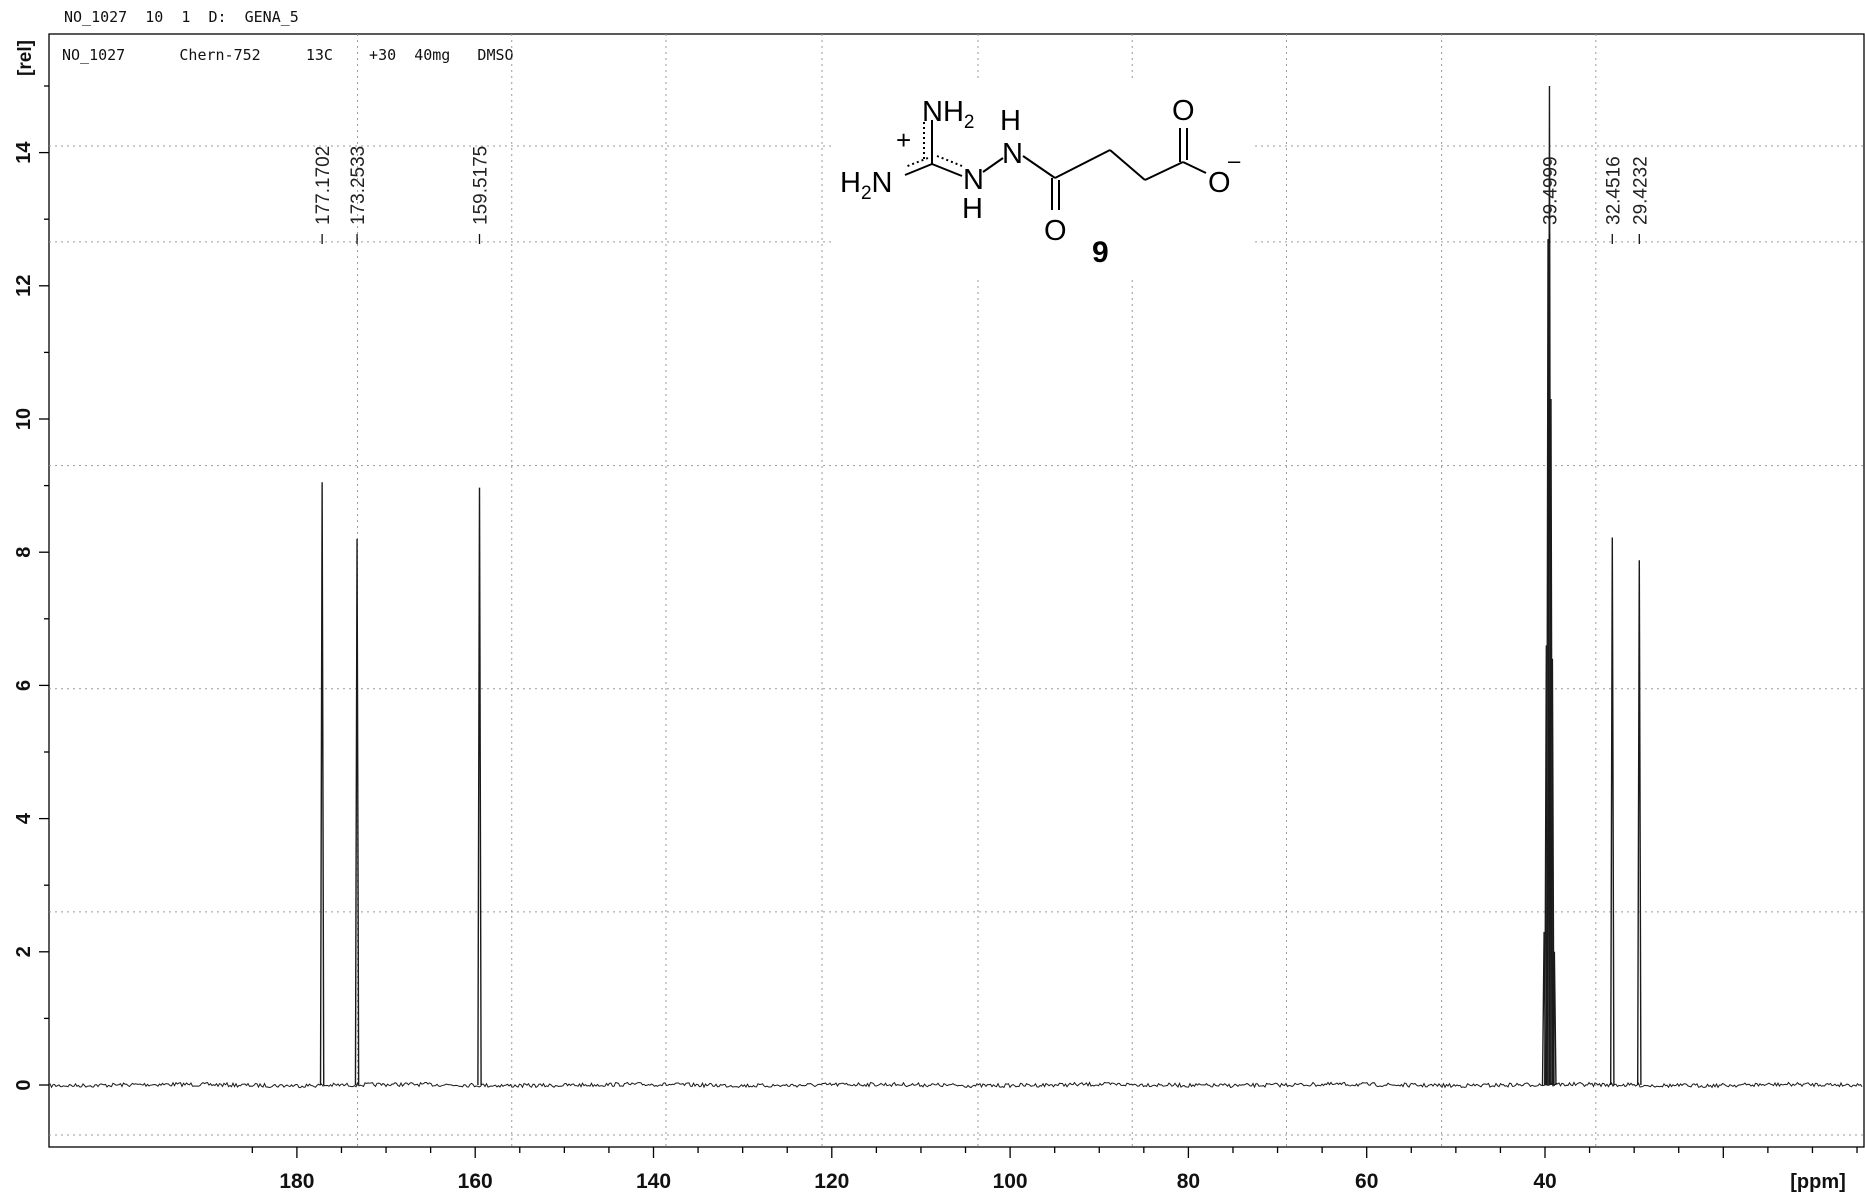 Image resolution: width=1865 pixels, height=1198 pixels. Describe the element at coordinates (918, 169) in the screenshot. I see `bond-c-h2n` at that location.